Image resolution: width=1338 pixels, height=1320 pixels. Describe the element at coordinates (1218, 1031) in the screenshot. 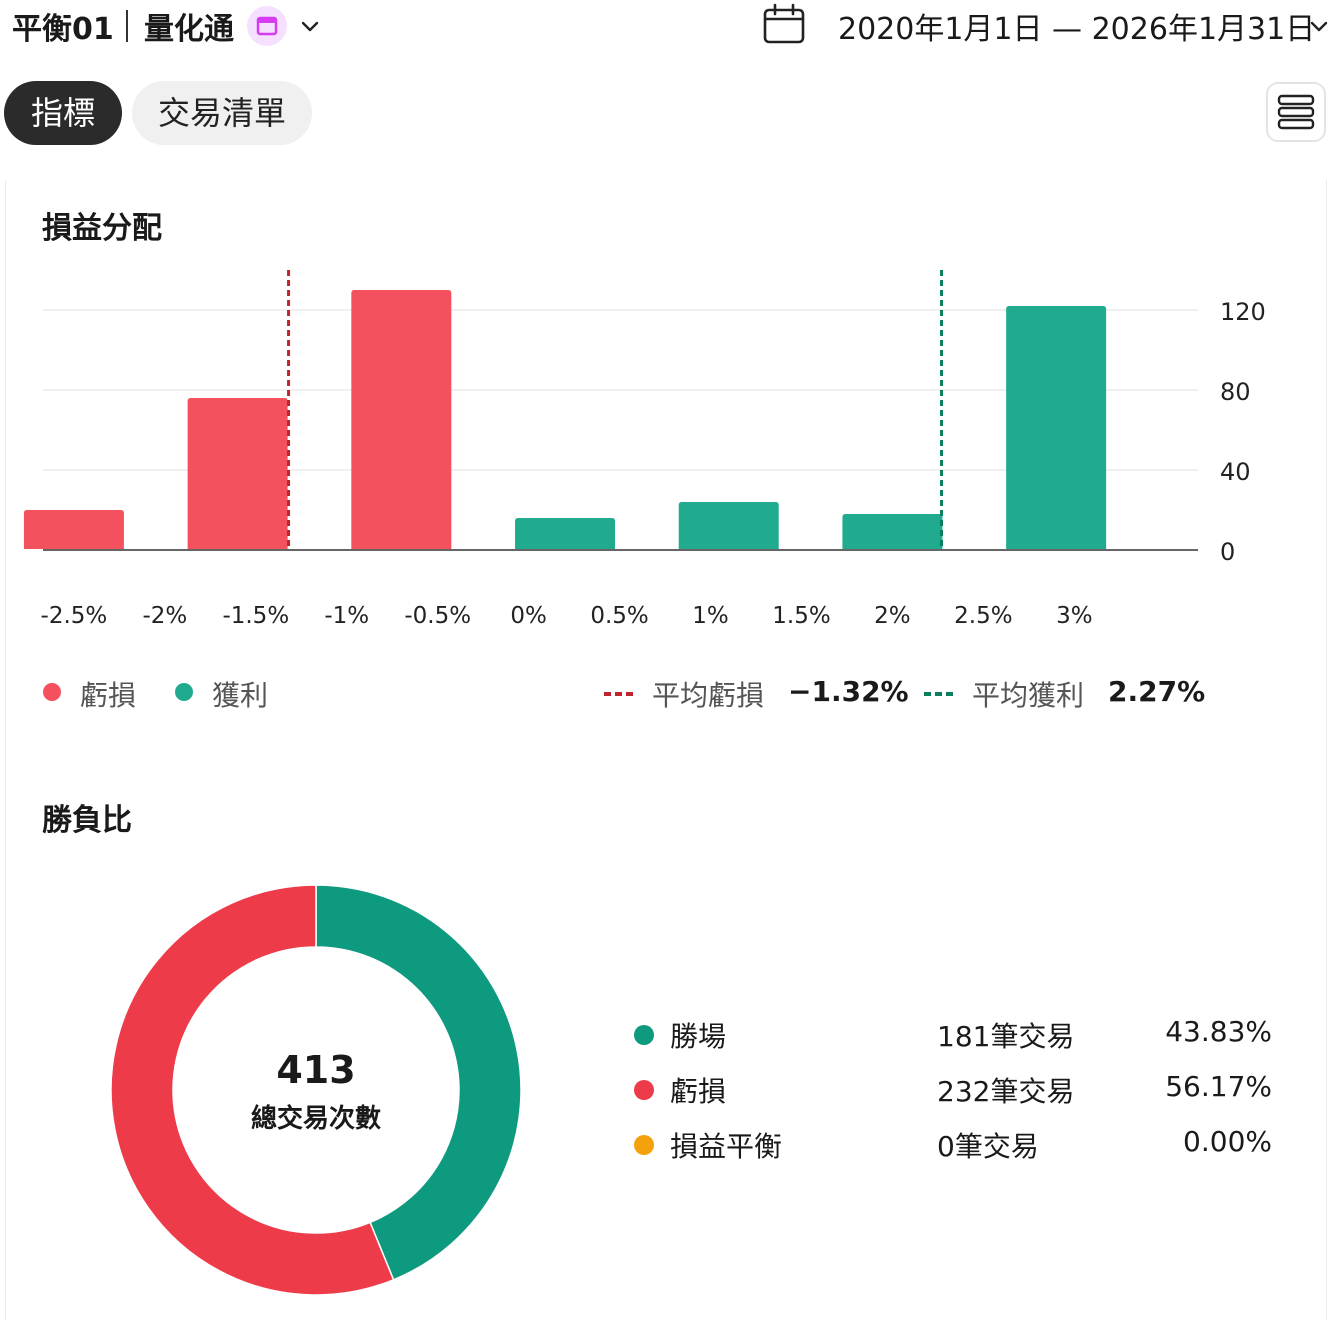

I see `win-pct: 43.83%` at that location.